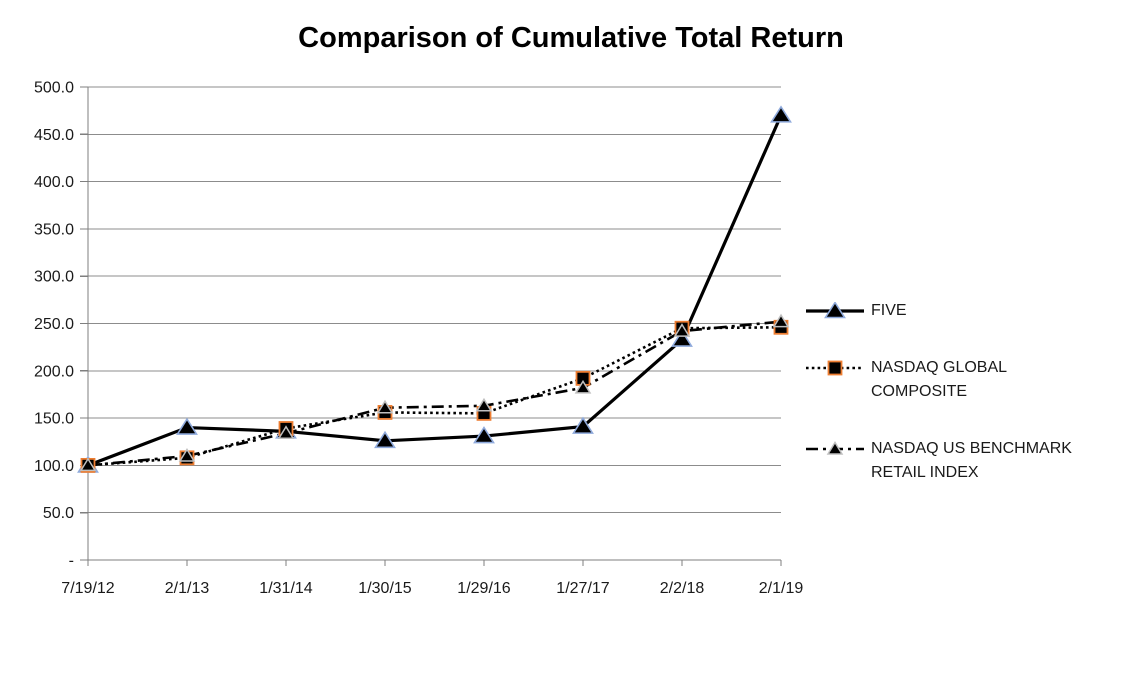 The height and width of the screenshot is (677, 1142). I want to click on five-line-triangle-marker-icon, so click(835, 310).